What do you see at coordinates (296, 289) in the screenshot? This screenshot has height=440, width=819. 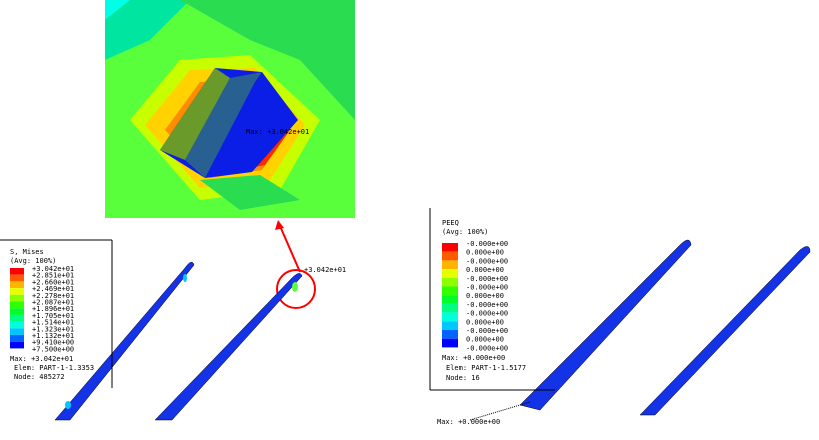 I see `highlight-circle` at bounding box center [296, 289].